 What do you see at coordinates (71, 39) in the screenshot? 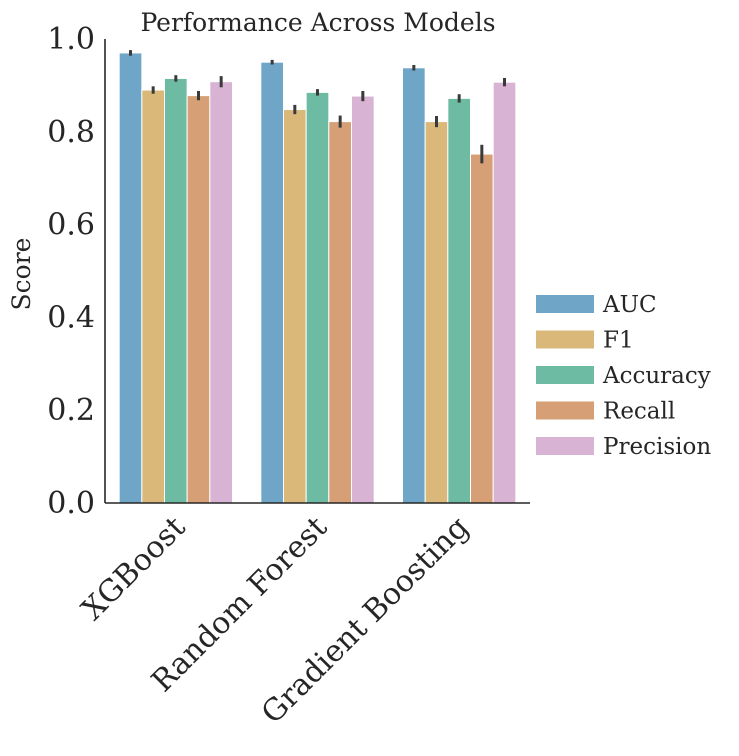
I see `y-tick-label: 1.0` at bounding box center [71, 39].